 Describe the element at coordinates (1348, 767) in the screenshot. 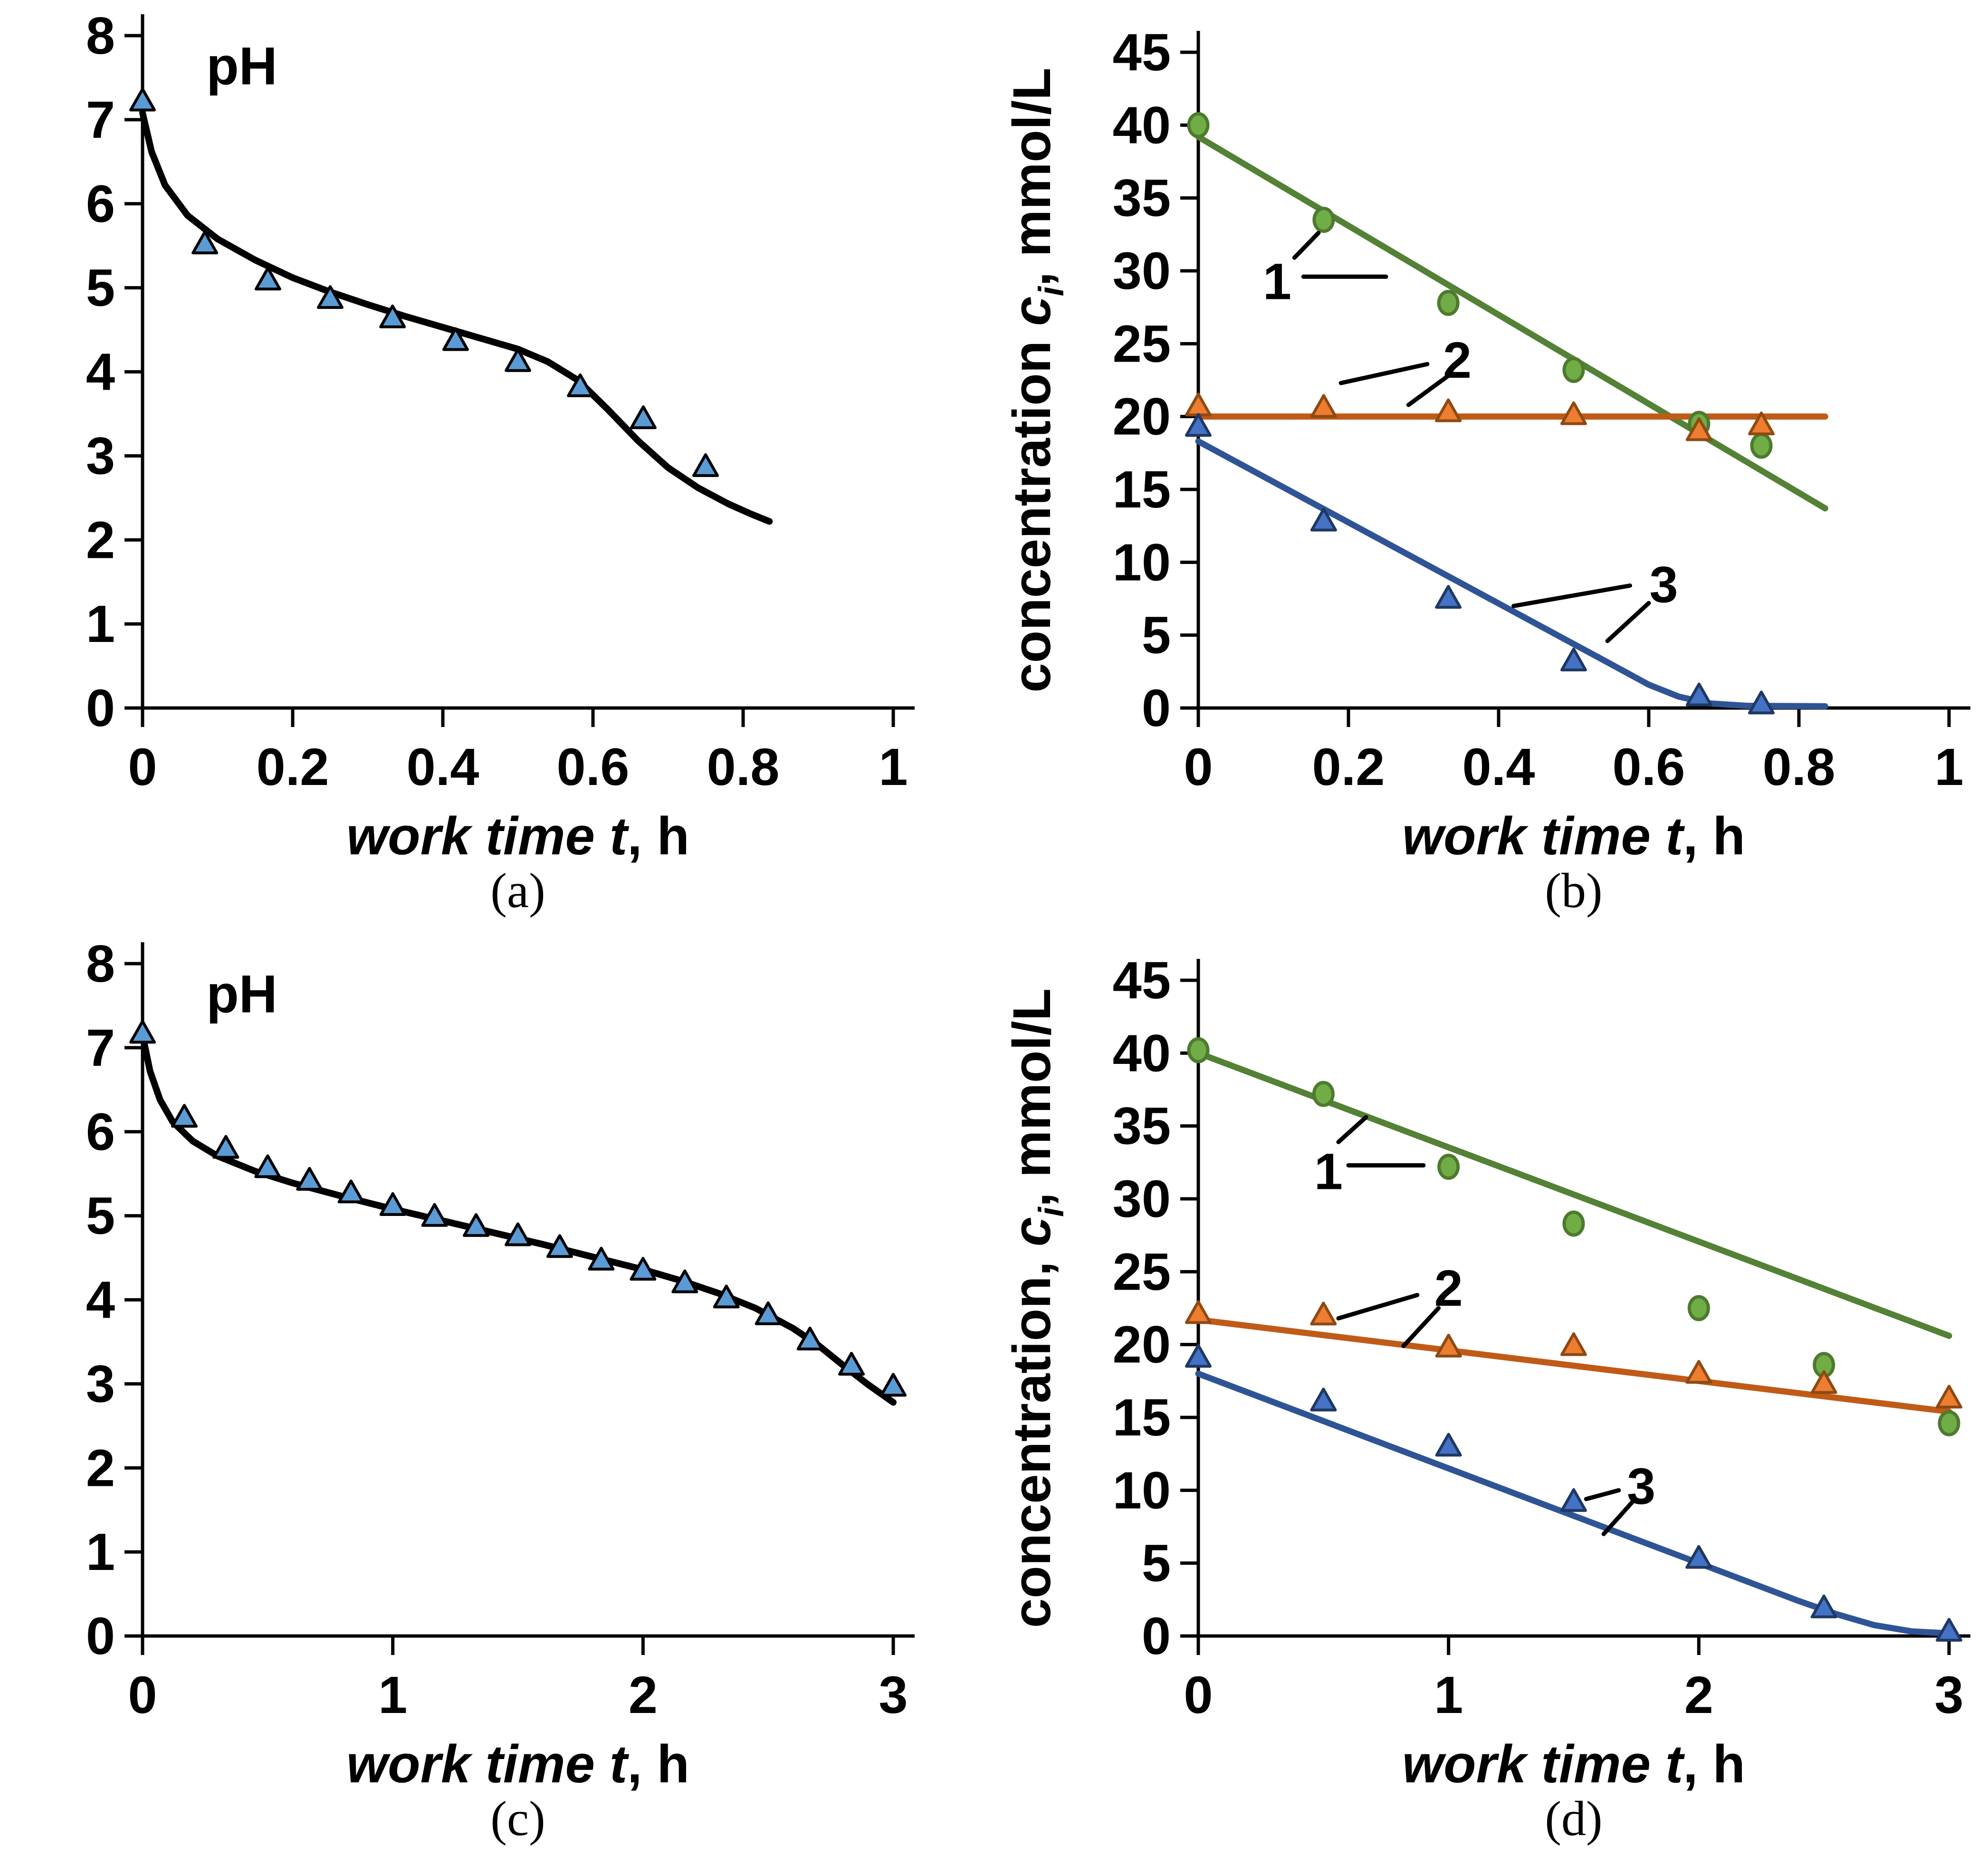

I see `x-tick-label: 0.2` at that location.